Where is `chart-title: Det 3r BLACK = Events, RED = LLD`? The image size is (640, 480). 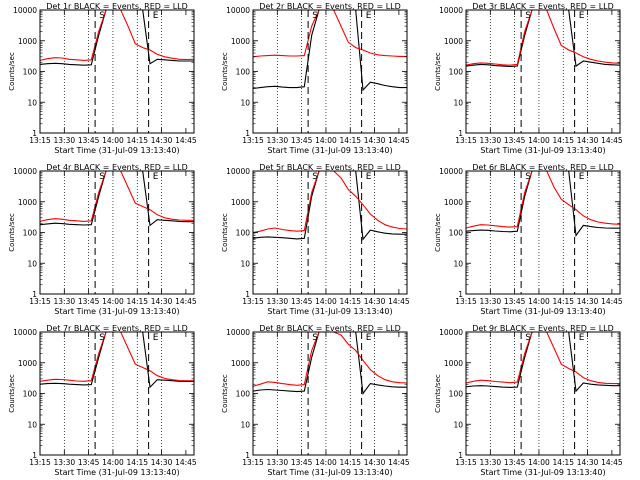 chart-title: Det 3r BLACK = Events, RED = LLD is located at coordinates (543, 6).